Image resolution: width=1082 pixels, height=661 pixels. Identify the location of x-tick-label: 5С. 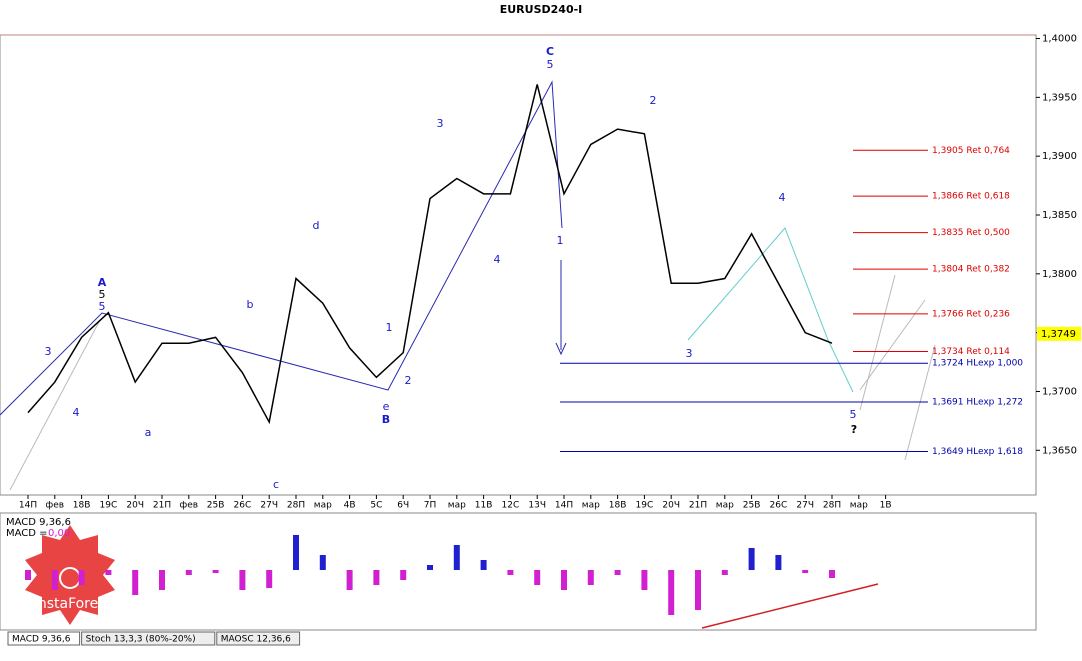
(376, 506).